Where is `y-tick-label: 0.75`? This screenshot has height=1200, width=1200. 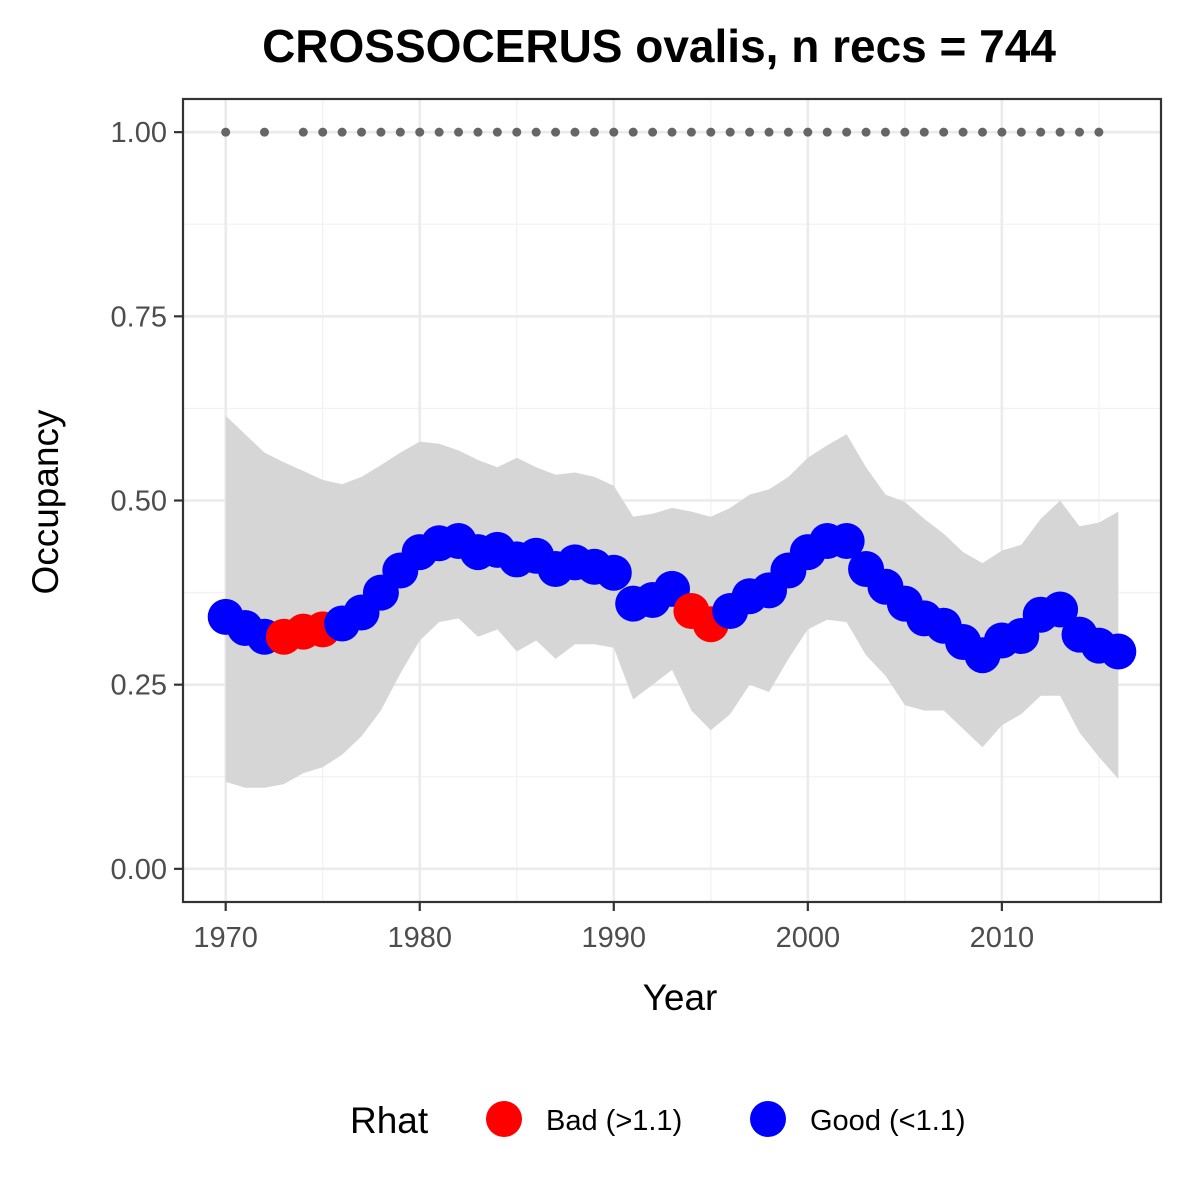
y-tick-label: 0.75 is located at coordinates (139, 317).